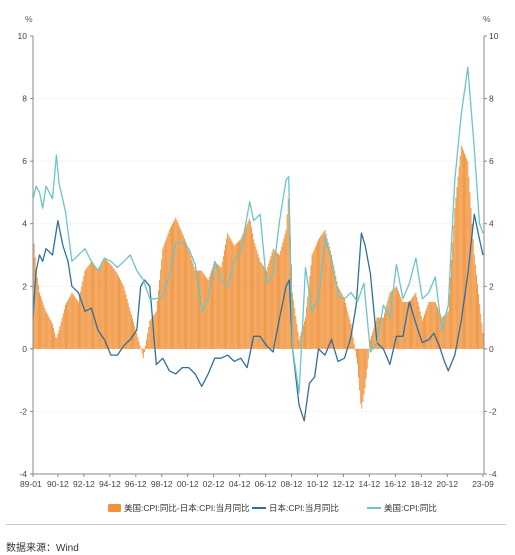 This screenshot has width=515, height=555. I want to click on y-tick-label-right: 0, so click(491, 349).